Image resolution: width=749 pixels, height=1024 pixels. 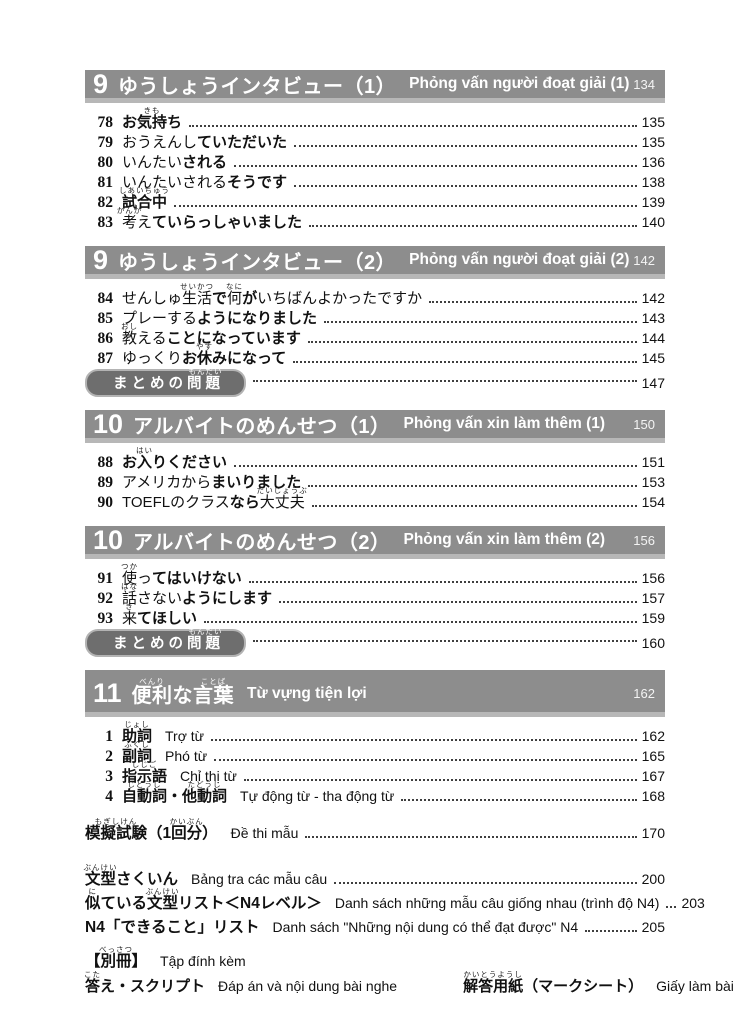 What do you see at coordinates (105, 202) in the screenshot?
I see `item-number: 82` at bounding box center [105, 202].